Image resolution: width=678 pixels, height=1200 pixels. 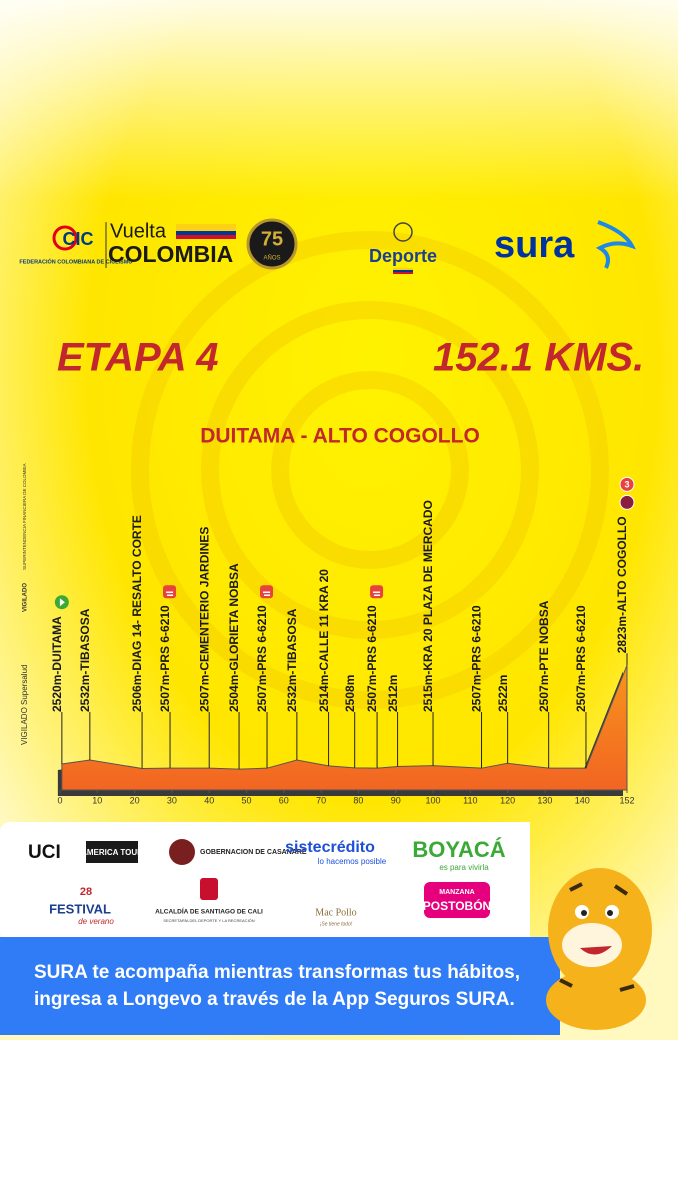 What do you see at coordinates (403, 256) in the screenshot?
I see `deporte: Deporte` at bounding box center [403, 256].